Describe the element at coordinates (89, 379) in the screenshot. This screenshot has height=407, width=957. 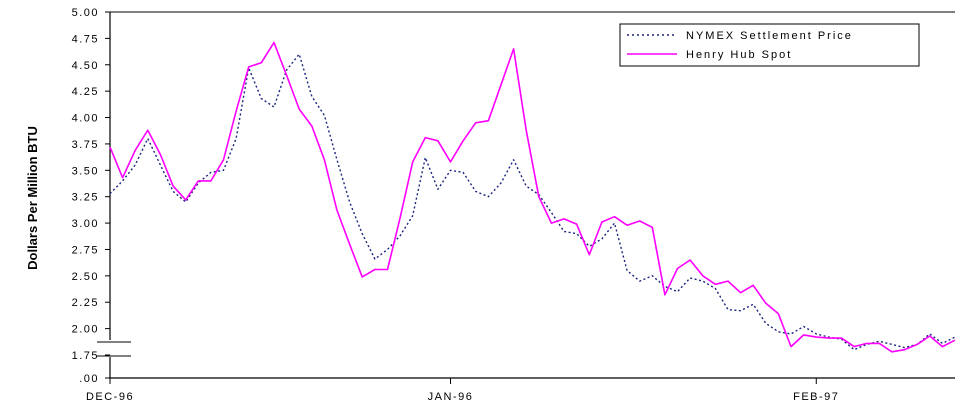
I see `y-tick-label: .00` at that location.